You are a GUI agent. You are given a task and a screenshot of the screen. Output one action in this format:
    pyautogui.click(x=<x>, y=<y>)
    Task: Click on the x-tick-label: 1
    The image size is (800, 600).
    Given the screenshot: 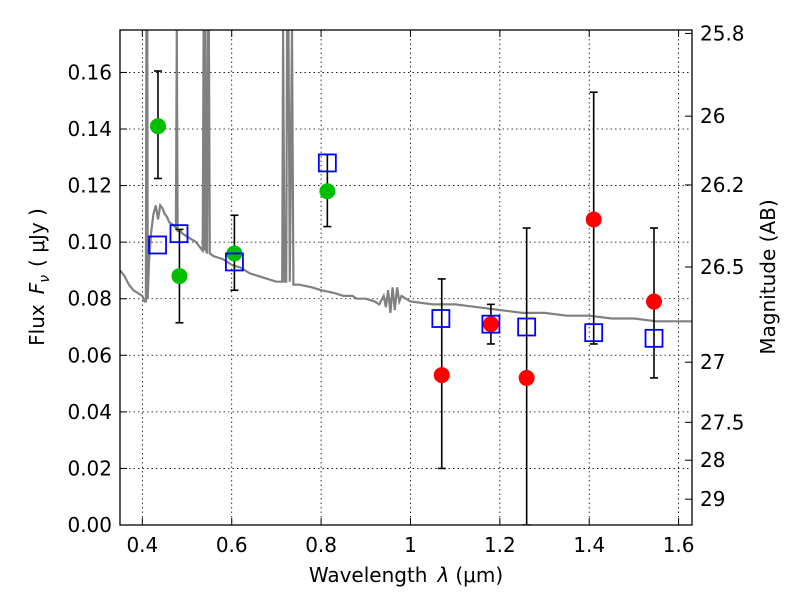 What is the action you would take?
    pyautogui.click(x=410, y=545)
    